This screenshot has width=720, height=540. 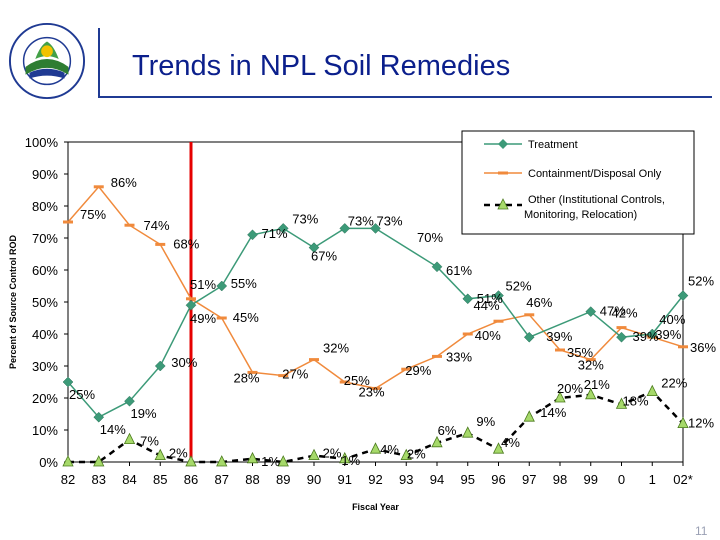 I want to click on legend-label-containment: Containment/Disposal Only, so click(x=595, y=174).